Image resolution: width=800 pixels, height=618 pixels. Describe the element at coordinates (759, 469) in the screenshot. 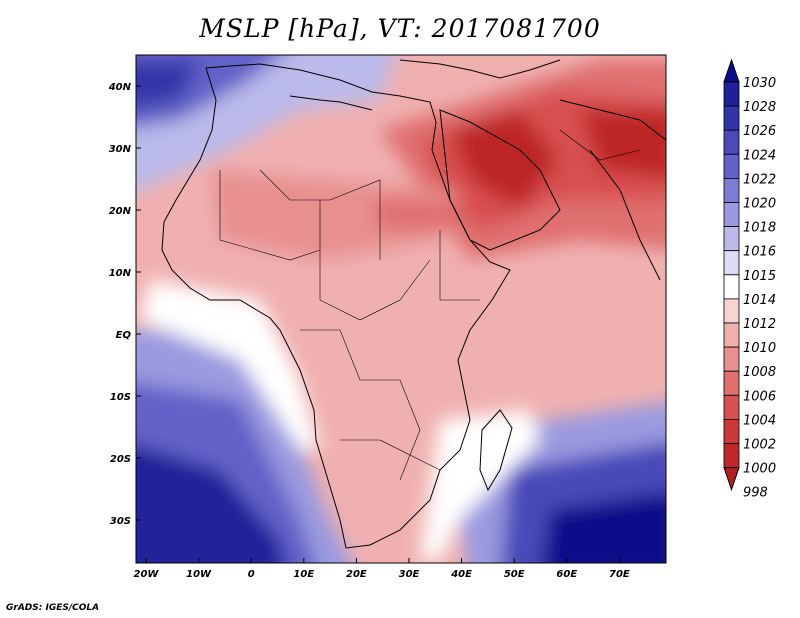

I see `colorbar-label: 1000` at that location.